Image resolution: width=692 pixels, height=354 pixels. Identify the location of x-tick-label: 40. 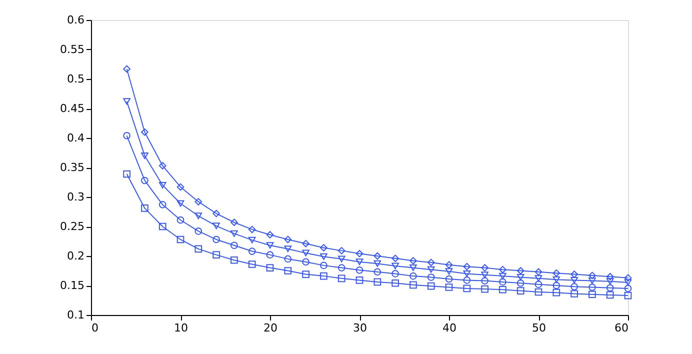
(449, 328).